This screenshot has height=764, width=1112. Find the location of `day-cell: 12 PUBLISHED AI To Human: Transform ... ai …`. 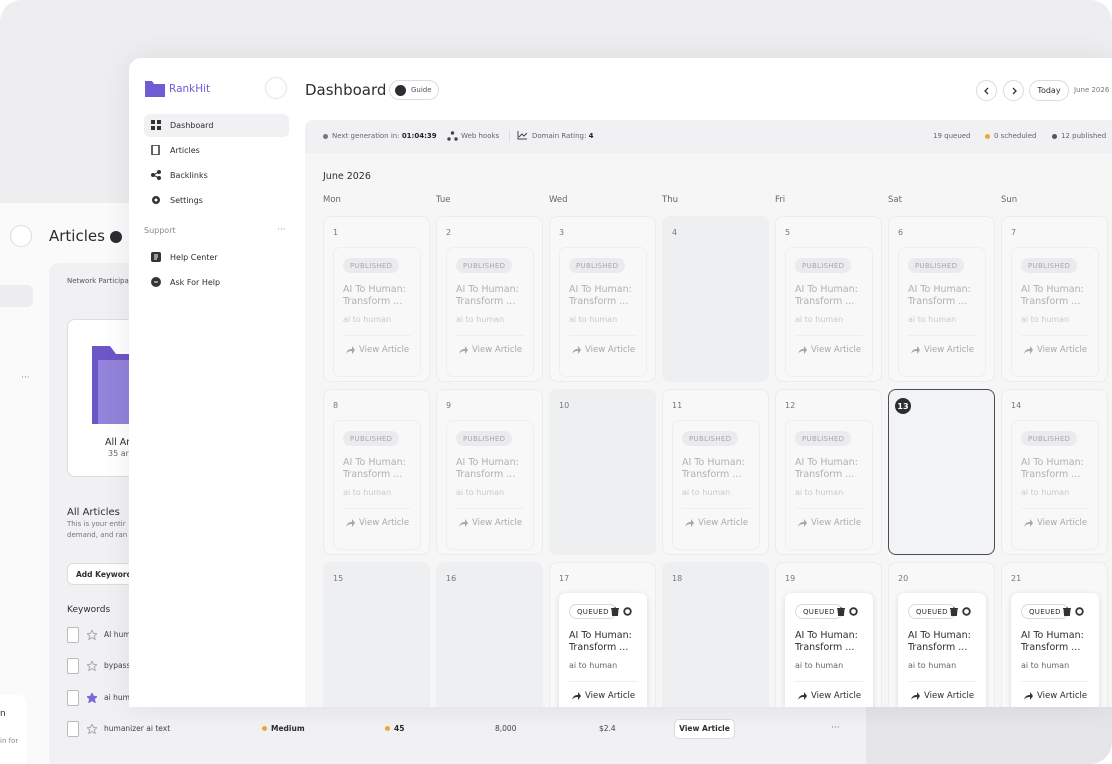

day-cell: 12 PUBLISHED AI To Human: Transform ... ai … is located at coordinates (828, 472).